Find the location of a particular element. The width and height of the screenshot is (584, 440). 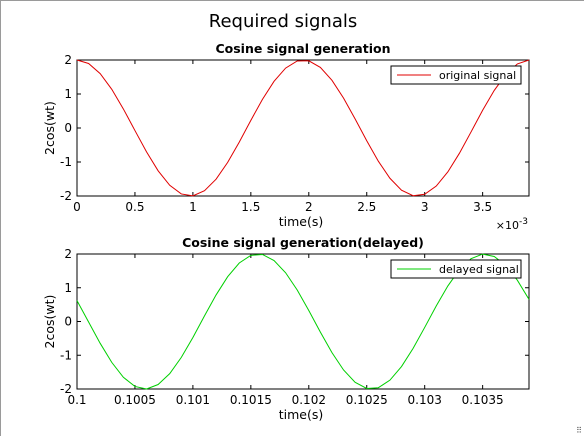

chart-title: Cosine signal generation(delayed) is located at coordinates (303, 242).